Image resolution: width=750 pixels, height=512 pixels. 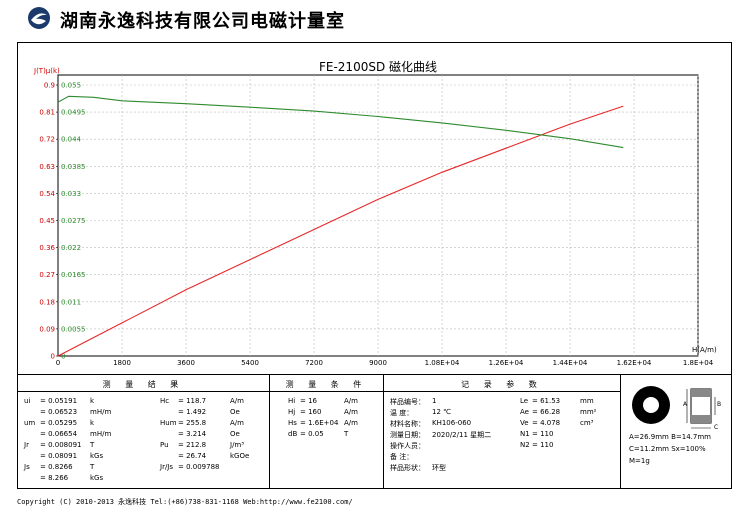 What do you see at coordinates (570, 363) in the screenshot?
I see `x-tick-label: 1.44E+04` at bounding box center [570, 363].